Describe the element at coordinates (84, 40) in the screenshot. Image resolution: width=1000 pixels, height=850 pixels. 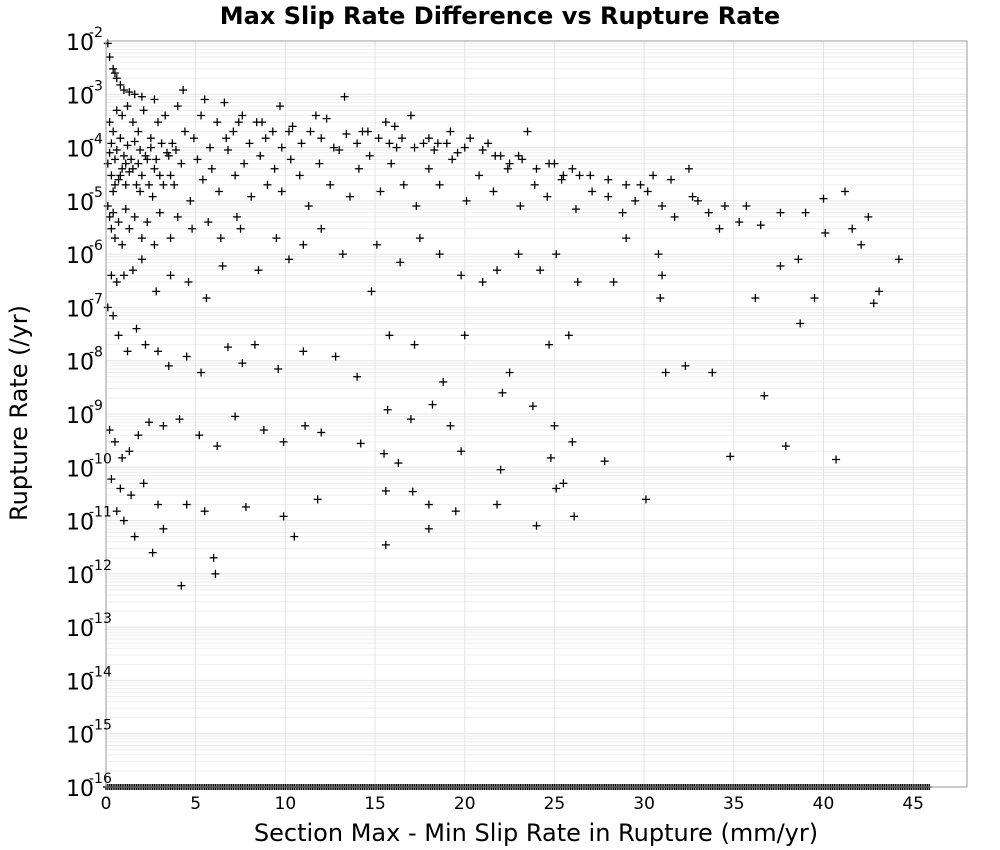
I see `y-tick-label: 10⁻²` at that location.